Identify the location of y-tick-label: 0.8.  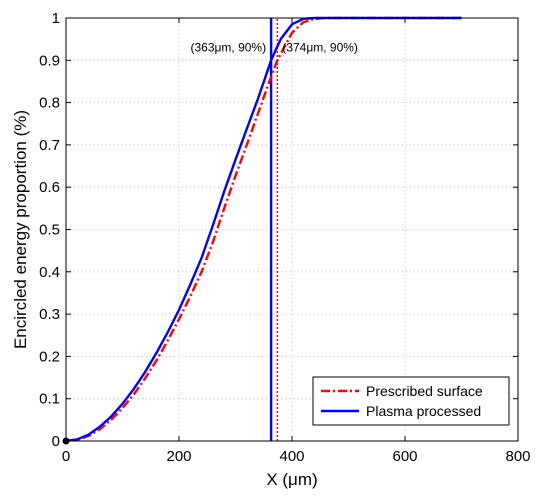
(49, 103).